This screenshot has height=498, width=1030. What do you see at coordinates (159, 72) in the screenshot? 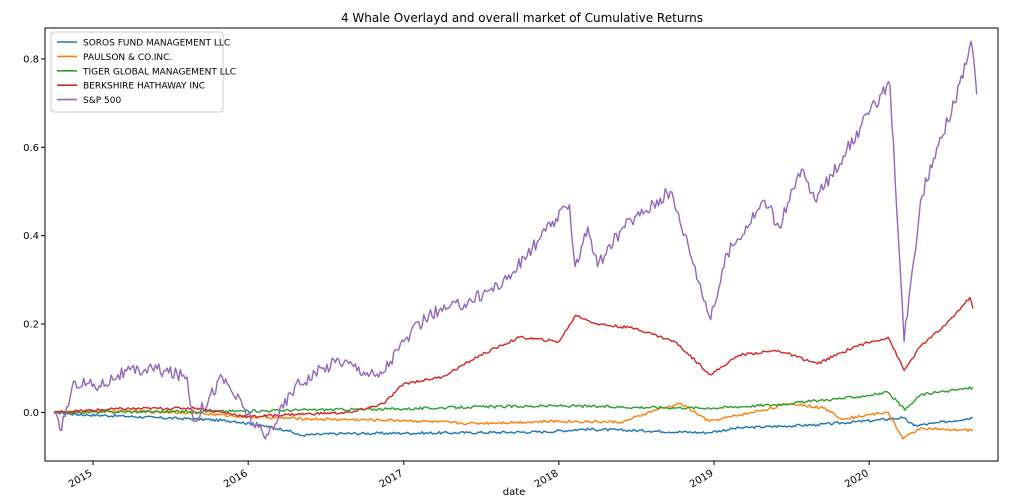
I see `legend-label-tiger-global-management-llc: TIGER GLOBAL MANAGEMENT LLC` at bounding box center [159, 72].